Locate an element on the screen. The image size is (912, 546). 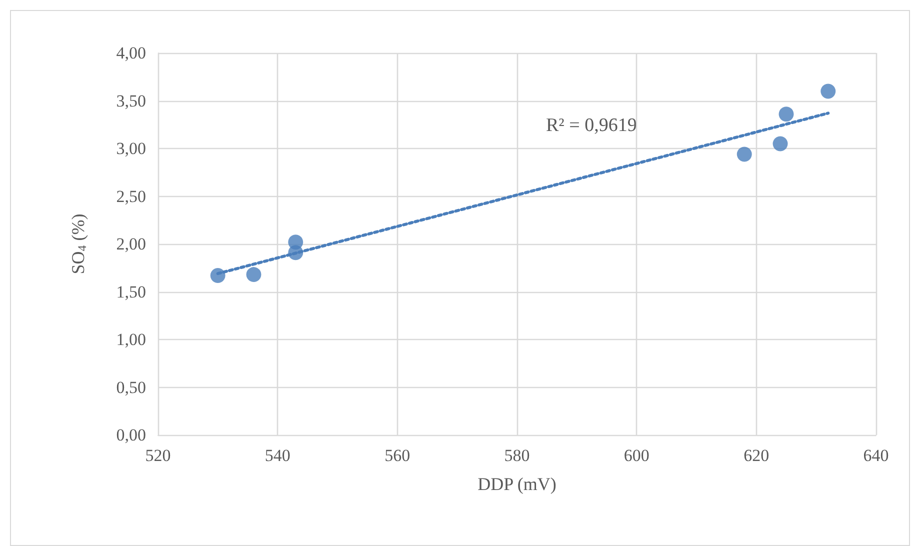
y-tick-label: 4,00 is located at coordinates (131, 53).